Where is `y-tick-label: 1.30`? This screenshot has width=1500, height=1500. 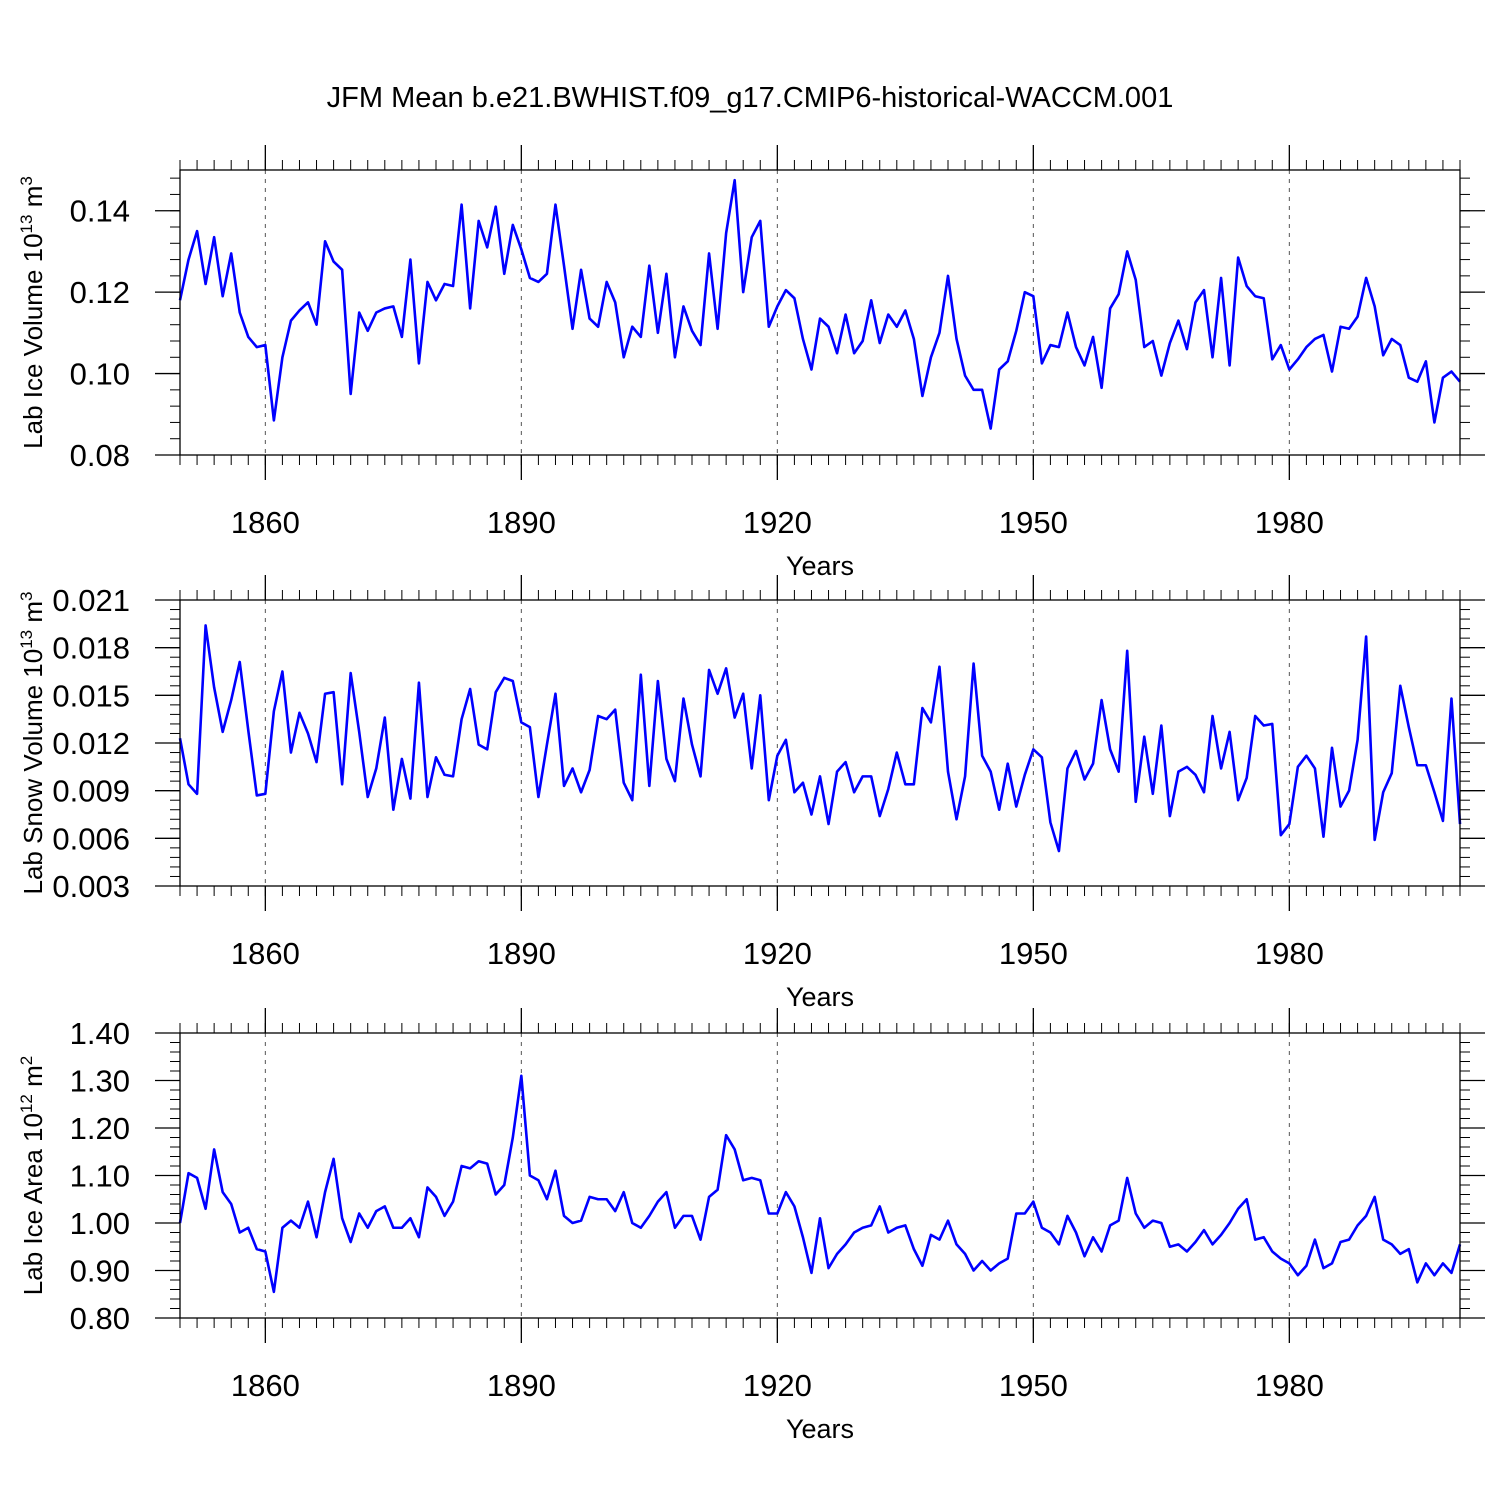
y-tick-label: 1.30 is located at coordinates (100, 1081).